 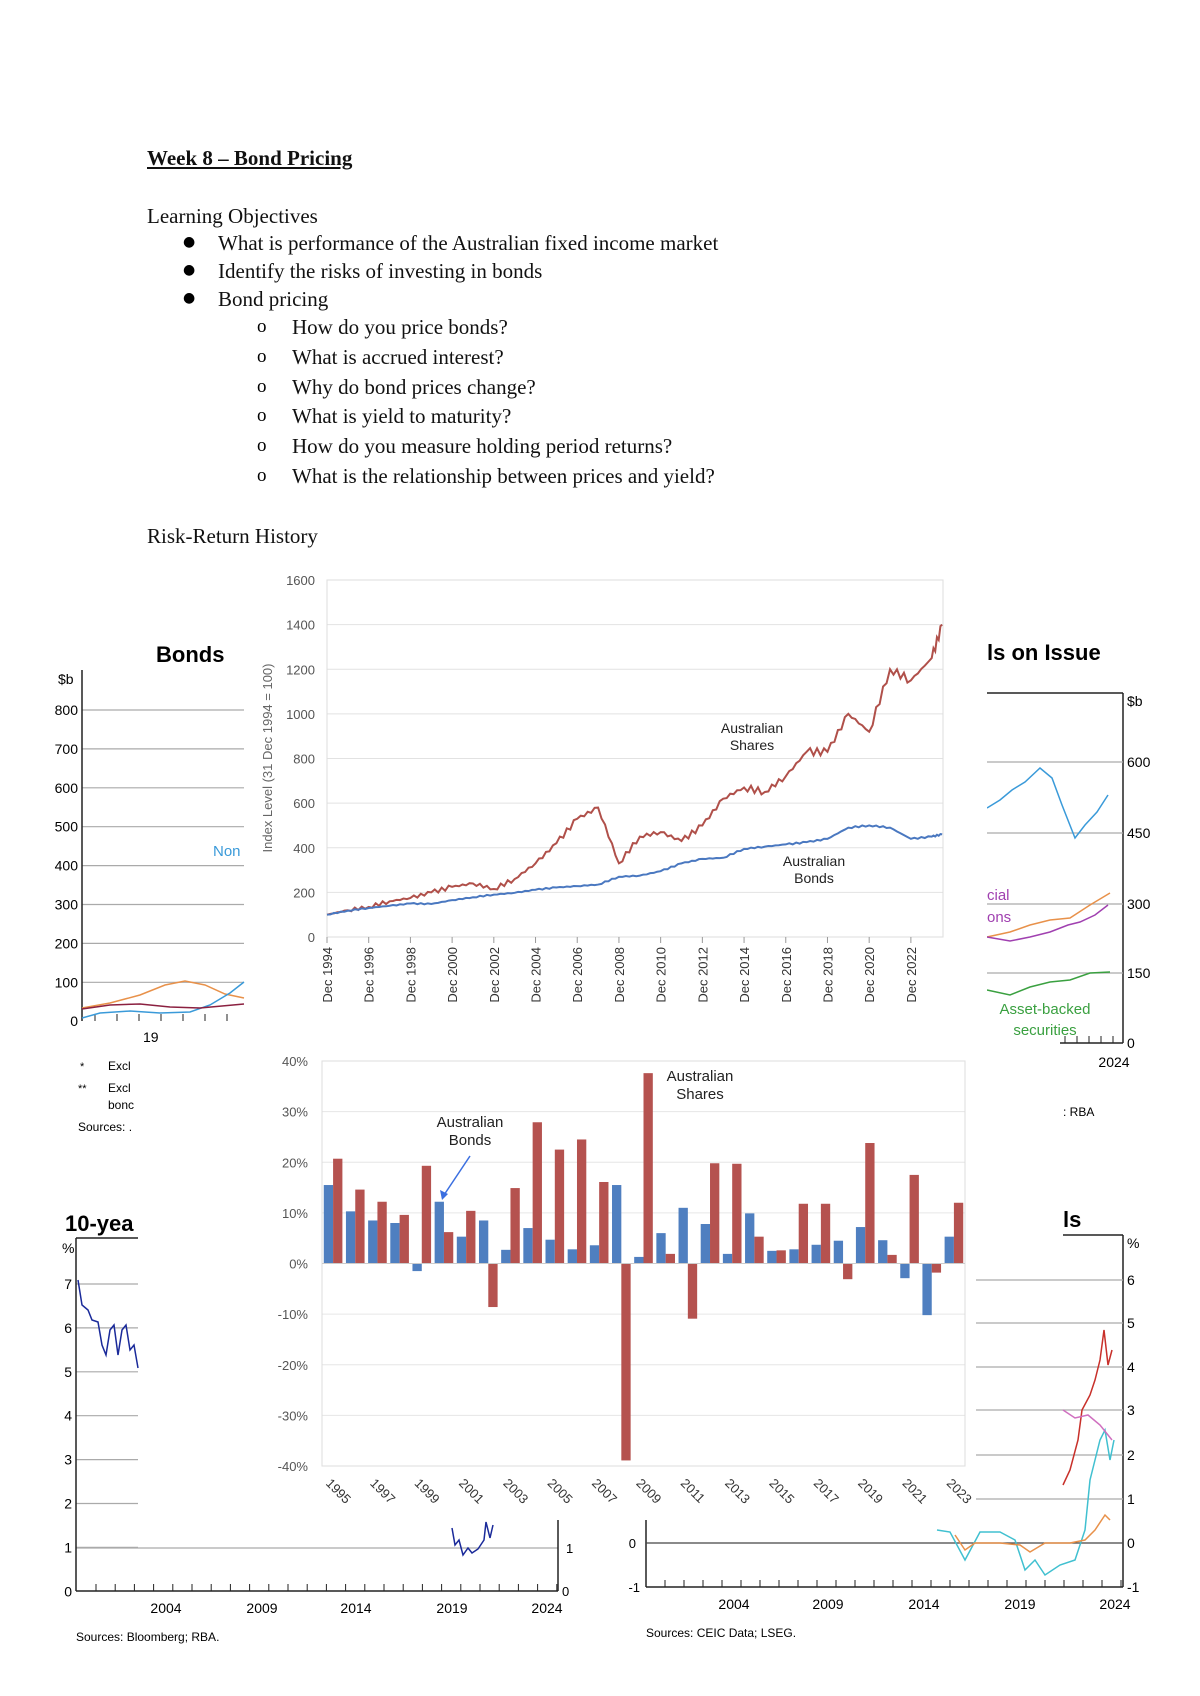 What do you see at coordinates (550, 1251) in the screenshot?
I see `bar-bonds-2005` at bounding box center [550, 1251].